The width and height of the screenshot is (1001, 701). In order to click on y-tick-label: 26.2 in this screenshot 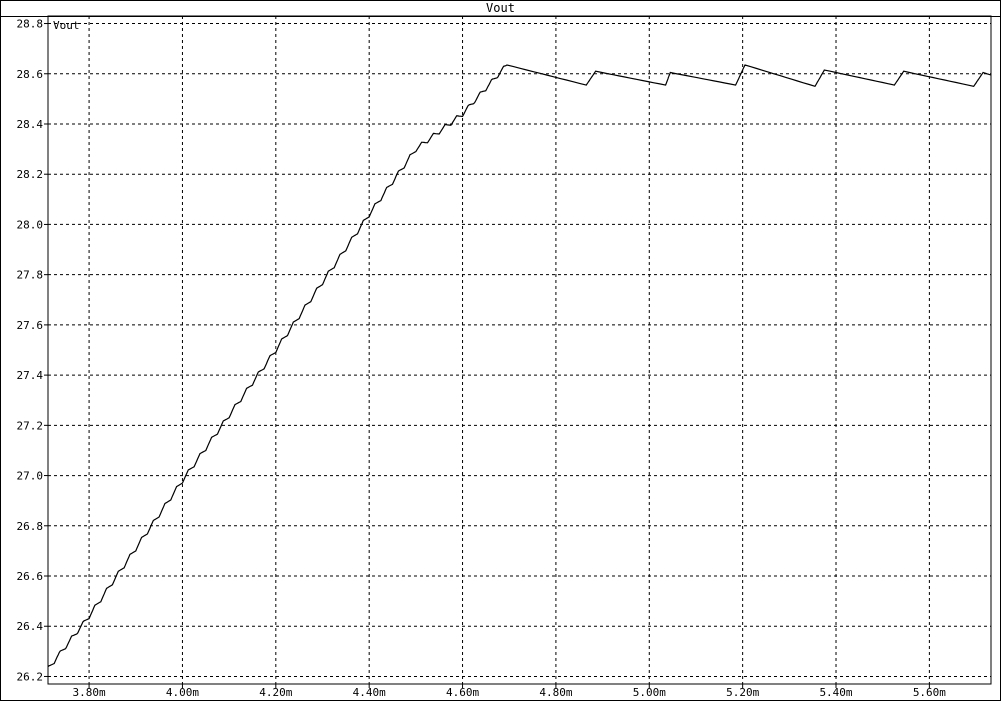, I will do `click(30, 676)`.